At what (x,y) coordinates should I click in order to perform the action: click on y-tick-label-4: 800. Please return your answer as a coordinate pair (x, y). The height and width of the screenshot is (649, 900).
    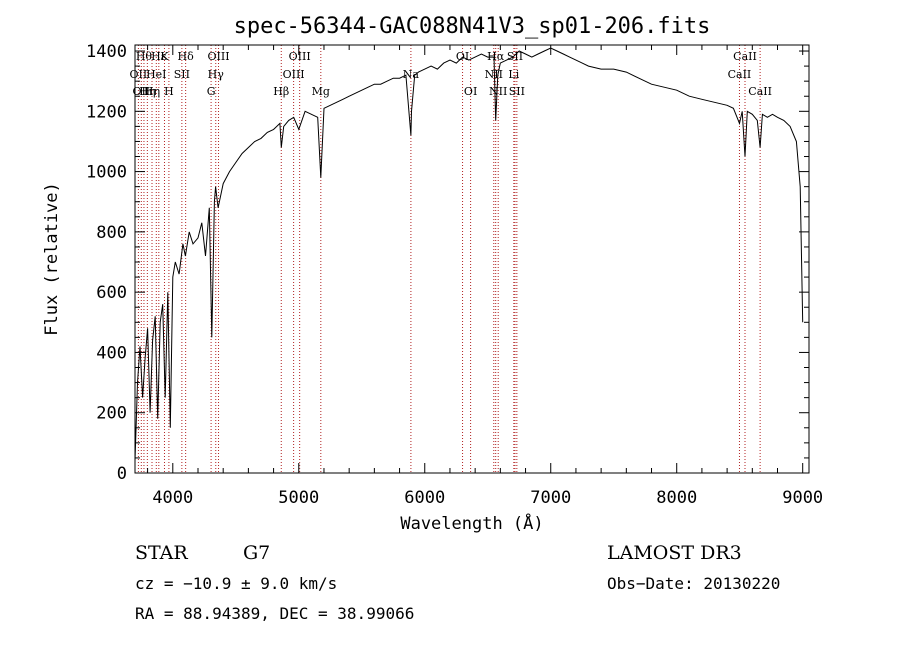
    Looking at the image, I should click on (111, 233).